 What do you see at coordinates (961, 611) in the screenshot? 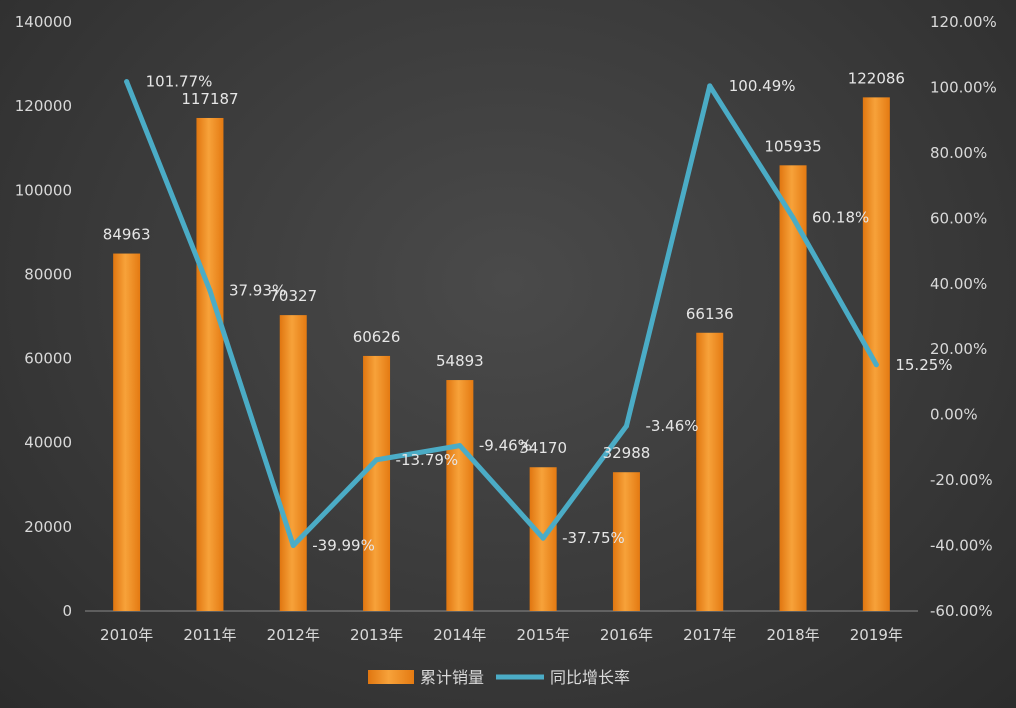
I see `right-axis-tick: -60.00%` at bounding box center [961, 611].